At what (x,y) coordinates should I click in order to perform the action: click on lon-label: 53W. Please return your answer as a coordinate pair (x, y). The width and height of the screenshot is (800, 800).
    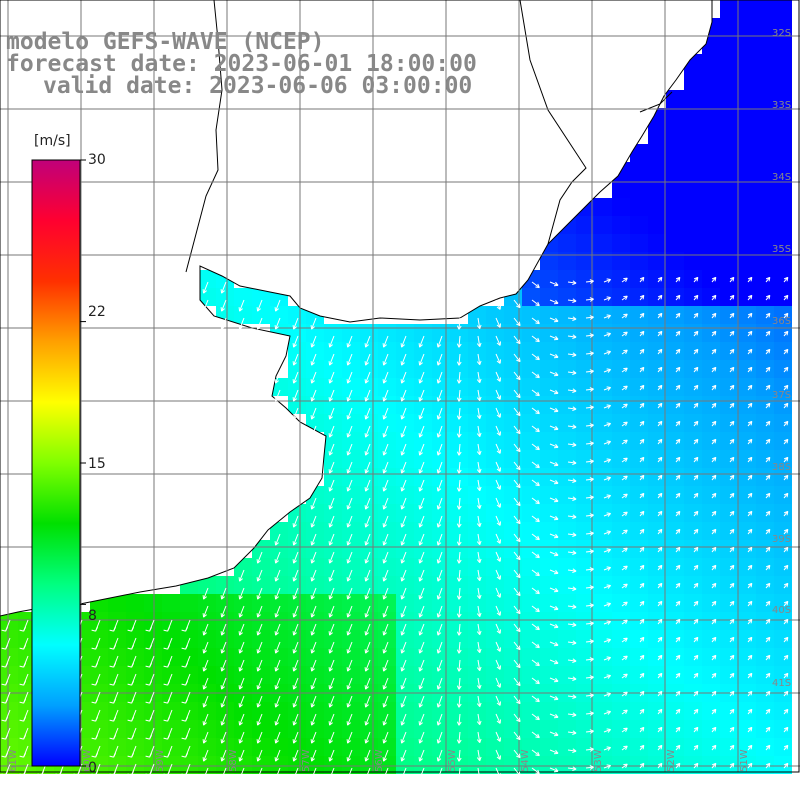
    Looking at the image, I should click on (598, 760).